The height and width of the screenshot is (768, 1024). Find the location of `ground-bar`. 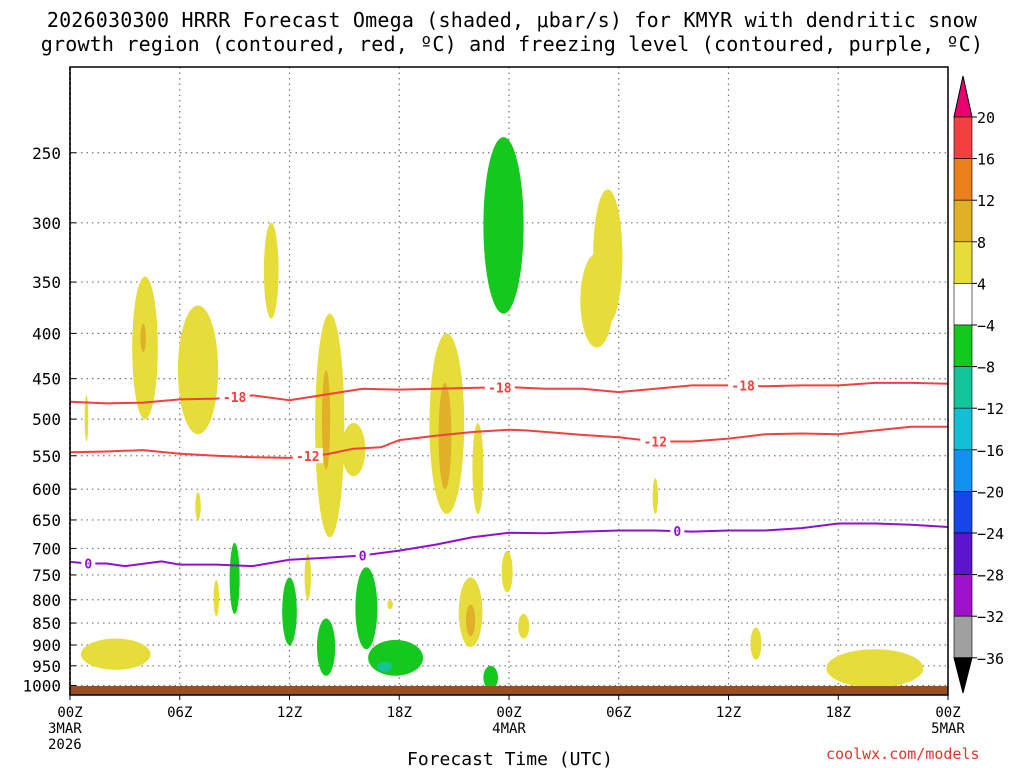

ground-bar is located at coordinates (509, 690).